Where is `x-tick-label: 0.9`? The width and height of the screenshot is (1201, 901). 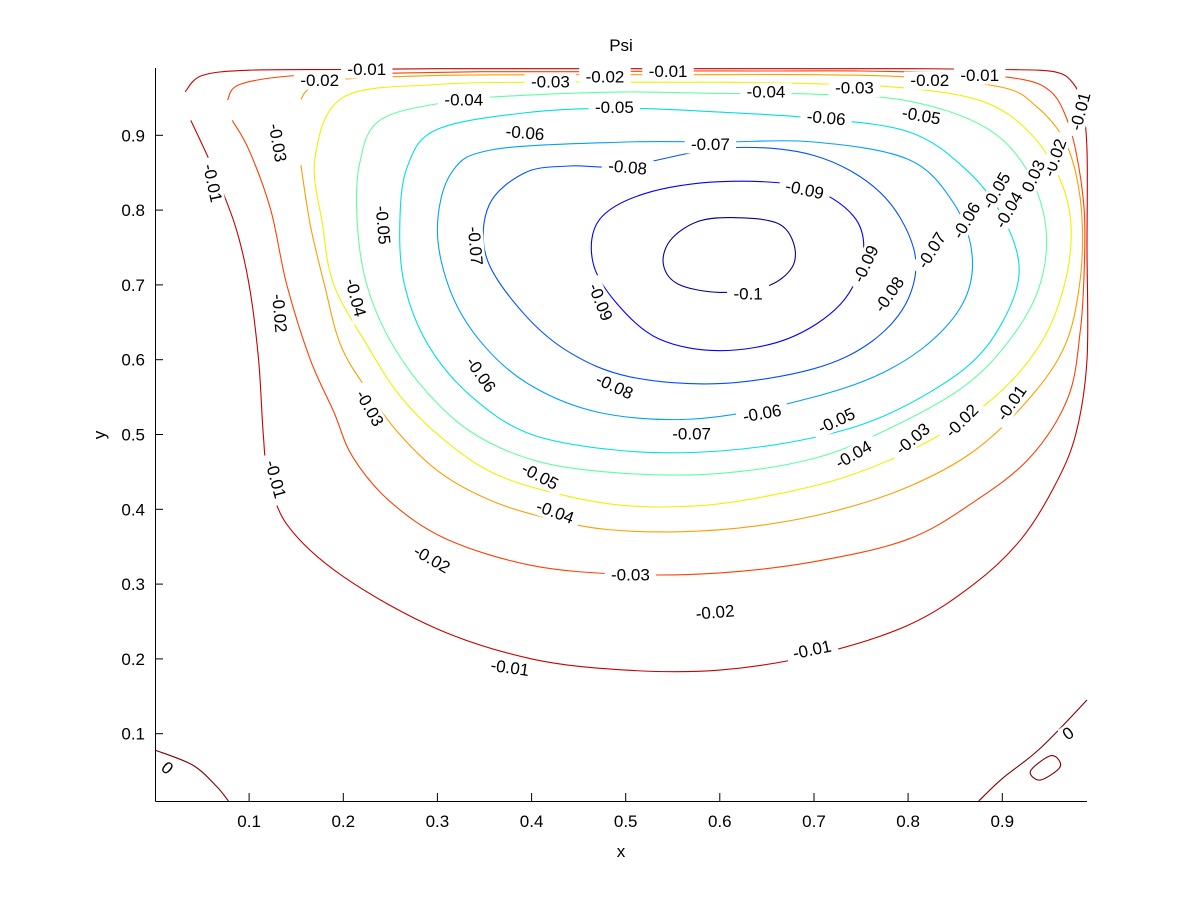
x-tick-label: 0.9 is located at coordinates (1002, 821).